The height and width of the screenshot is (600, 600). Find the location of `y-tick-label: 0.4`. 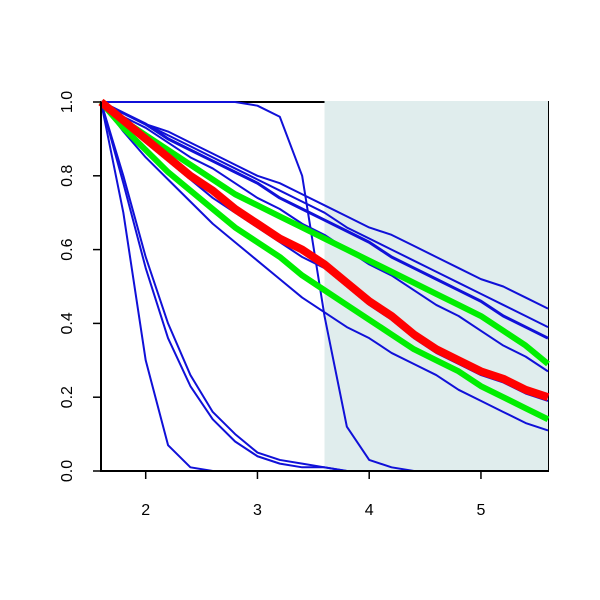

y-tick-label: 0.4 is located at coordinates (67, 323).